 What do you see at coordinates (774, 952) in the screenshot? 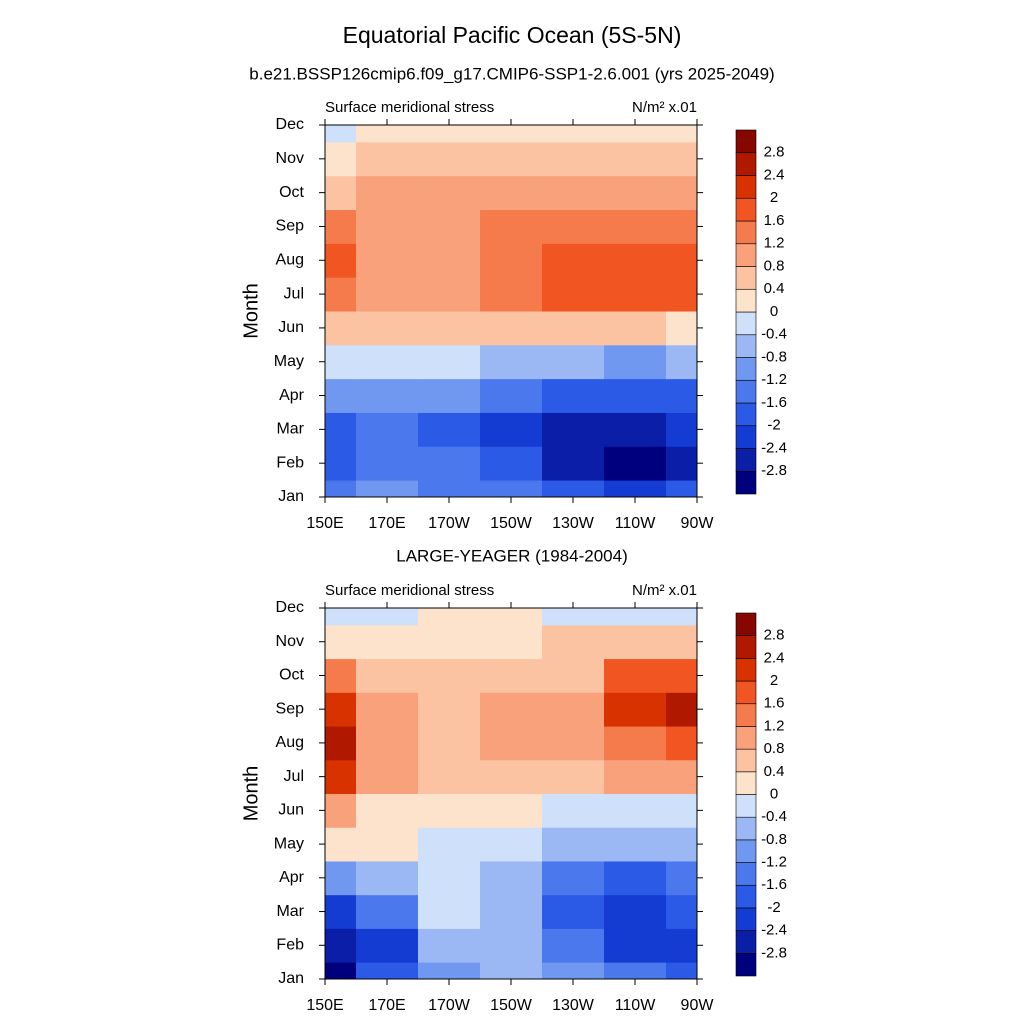
I see `legend-label: -2.8` at bounding box center [774, 952].